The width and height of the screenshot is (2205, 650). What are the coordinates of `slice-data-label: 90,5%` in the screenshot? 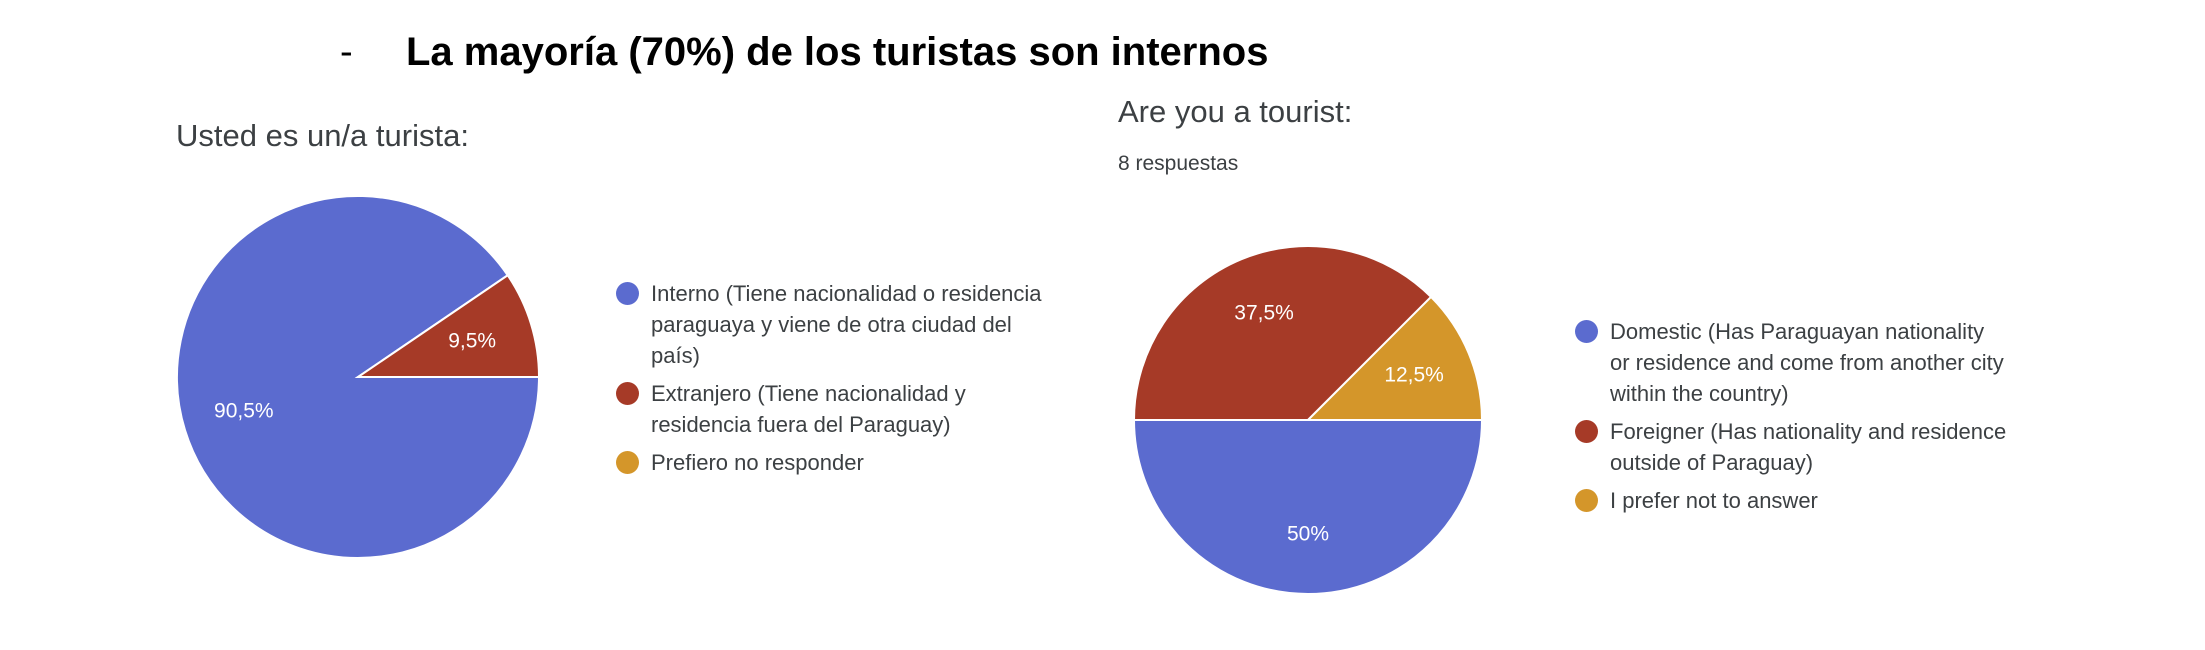 It's located at (244, 411).